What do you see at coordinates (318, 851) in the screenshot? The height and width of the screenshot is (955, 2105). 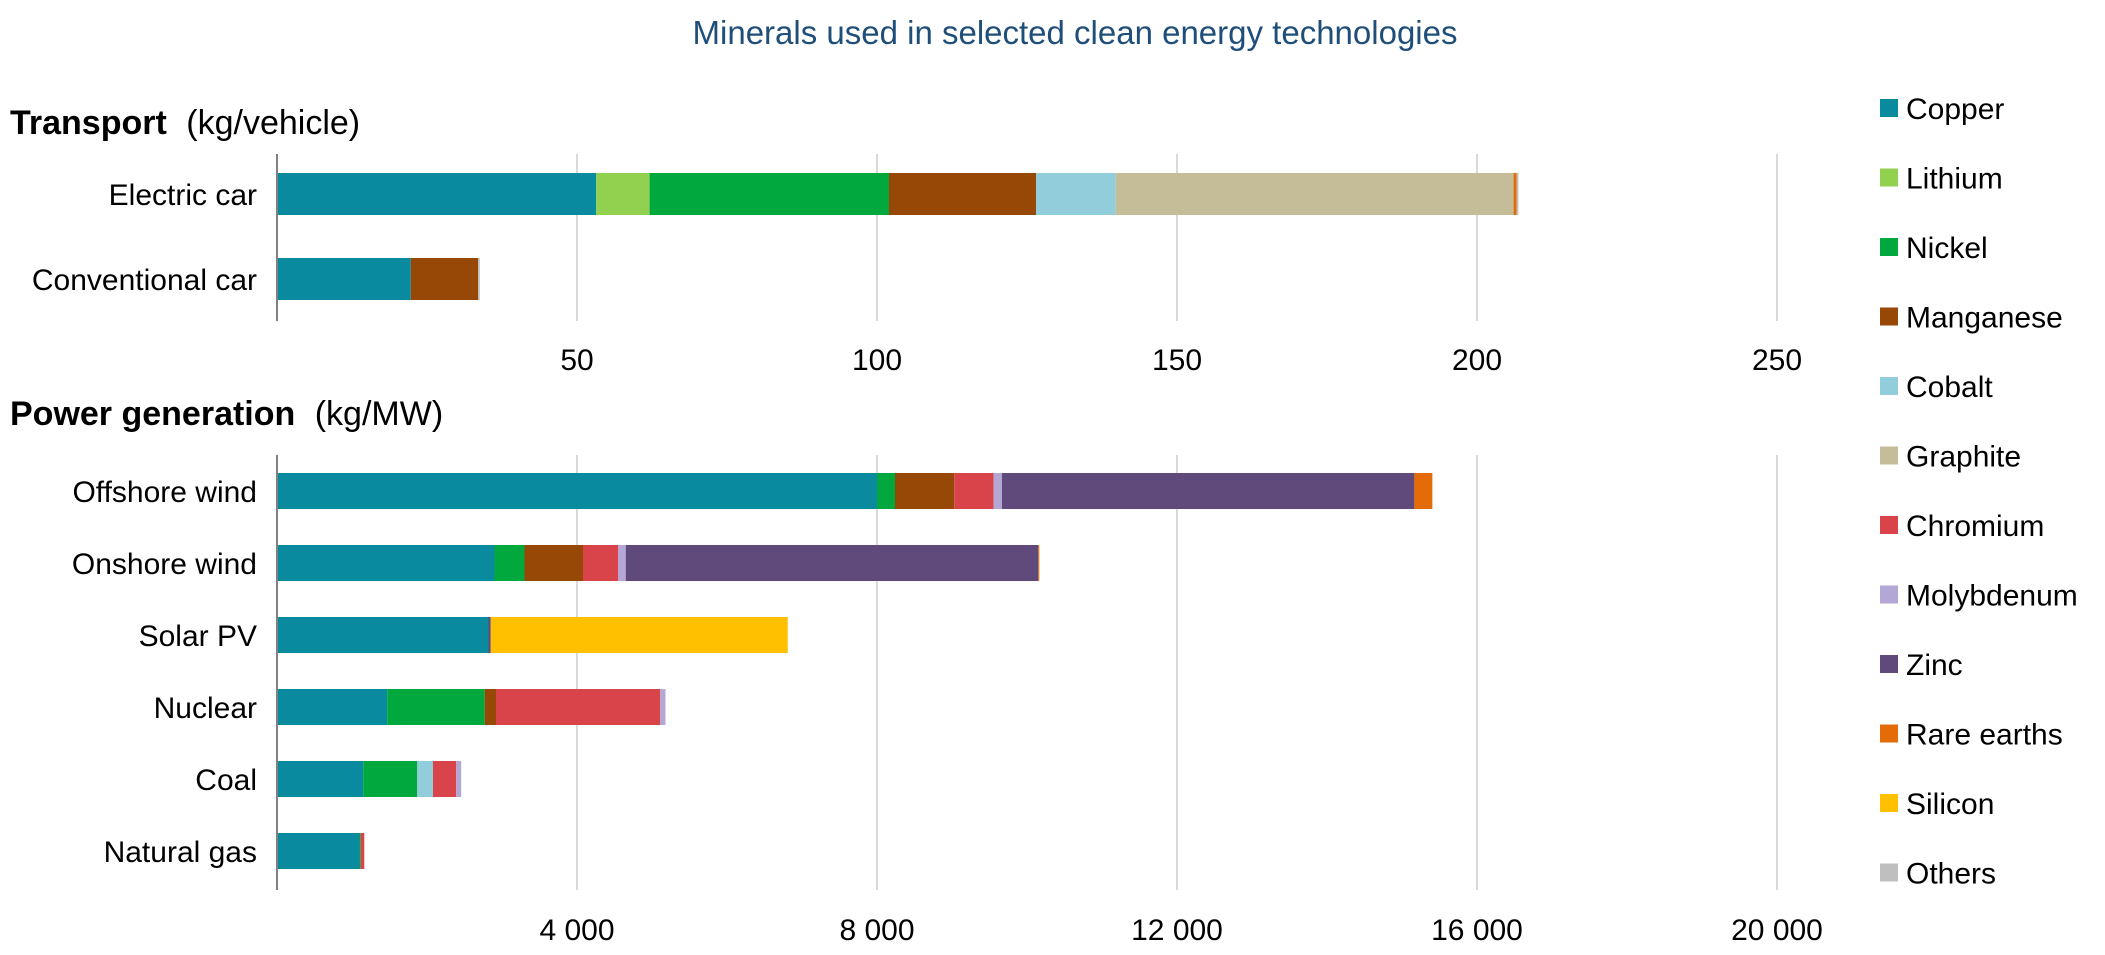 I see `power-bar-natural-gas-copper` at bounding box center [318, 851].